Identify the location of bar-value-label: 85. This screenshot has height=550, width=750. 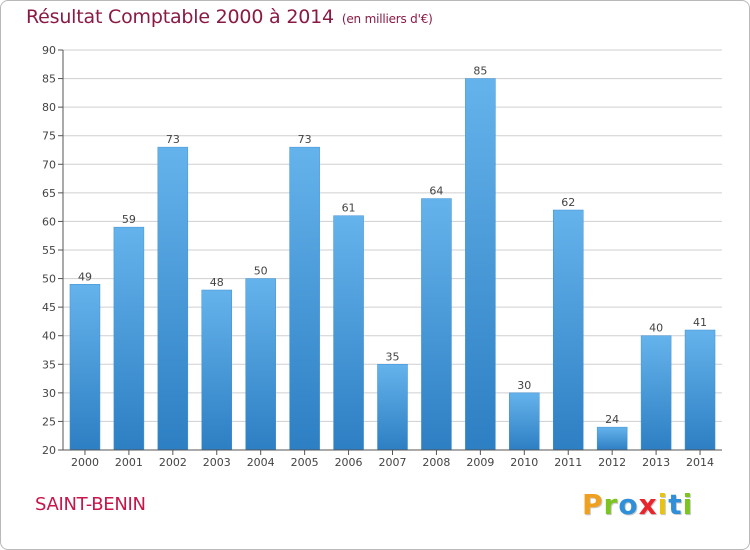
(480, 71).